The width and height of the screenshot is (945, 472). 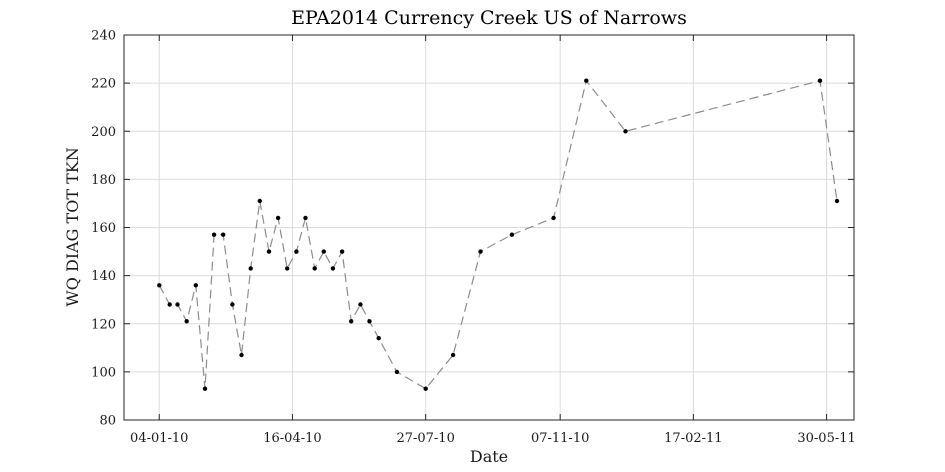 What do you see at coordinates (103, 228) in the screenshot?
I see `y-tick-label: 160` at bounding box center [103, 228].